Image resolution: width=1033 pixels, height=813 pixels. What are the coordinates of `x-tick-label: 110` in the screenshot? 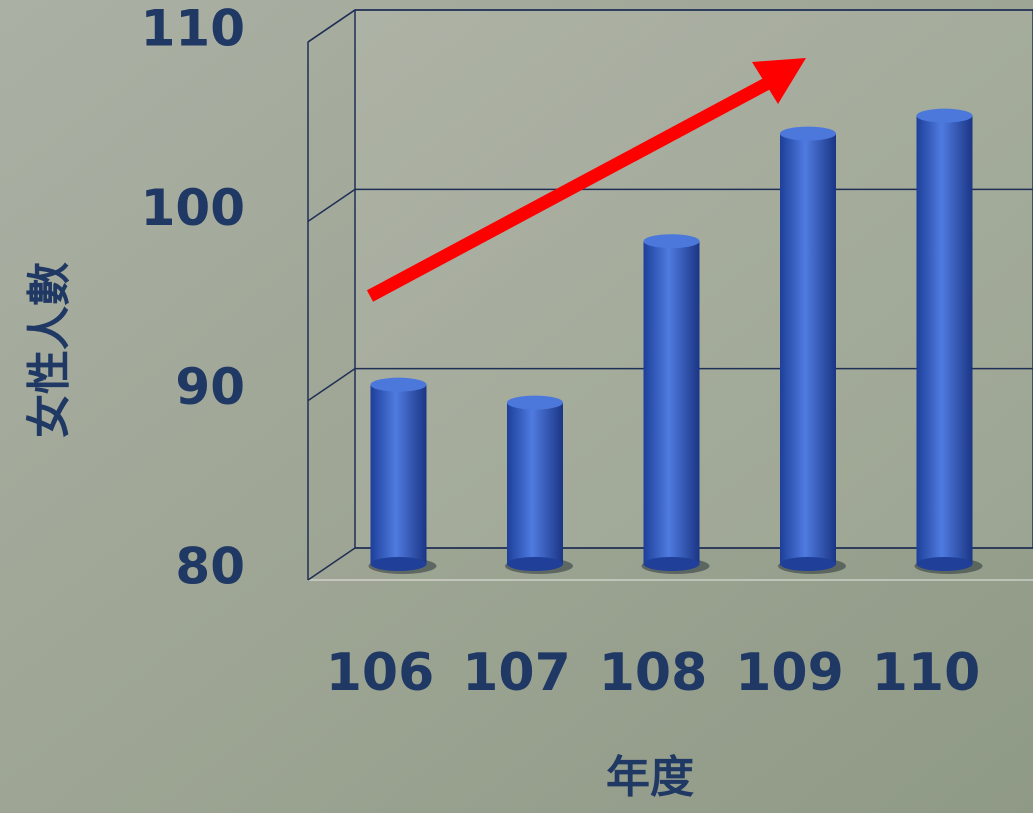 It's located at (926, 673).